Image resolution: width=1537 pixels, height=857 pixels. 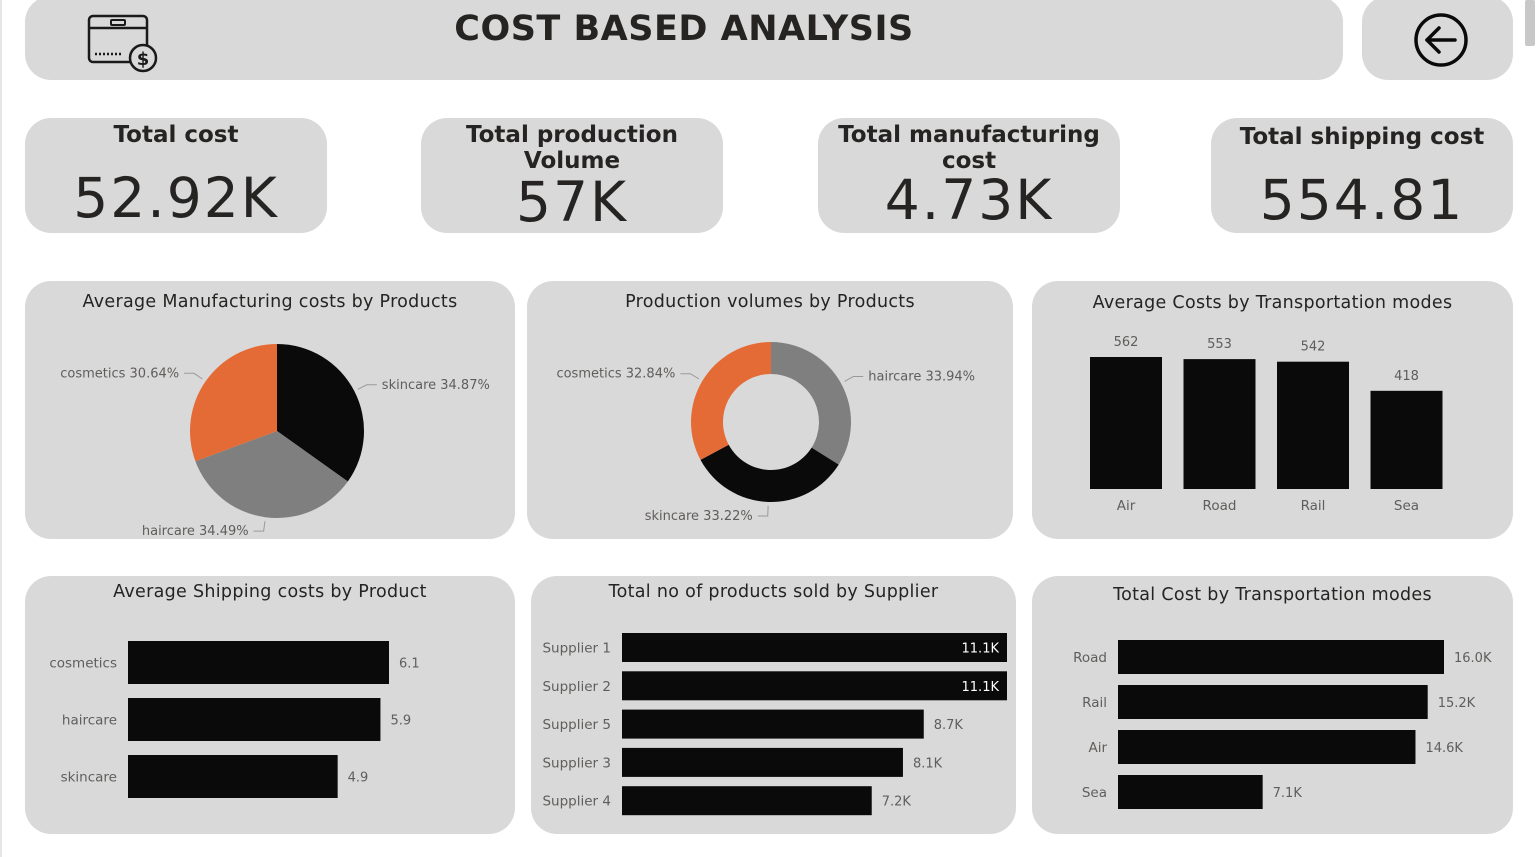 I want to click on chart-title: Production volumes by Products, so click(x=770, y=302).